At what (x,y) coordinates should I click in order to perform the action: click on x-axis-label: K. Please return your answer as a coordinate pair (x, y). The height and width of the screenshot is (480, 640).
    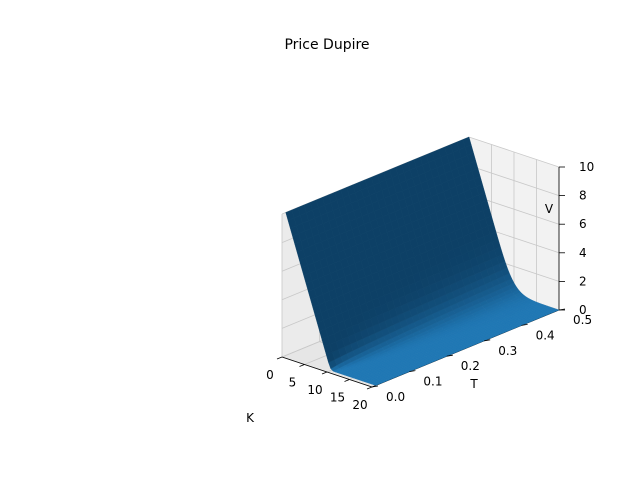
    Looking at the image, I should click on (250, 418).